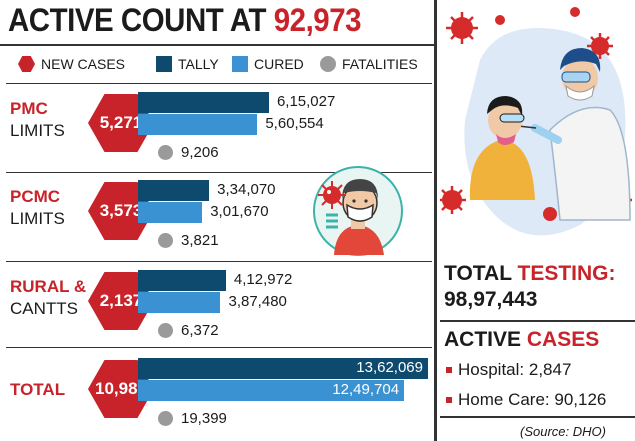  I want to click on active-cases-home-care: Home Care: 90,126, so click(526, 400).